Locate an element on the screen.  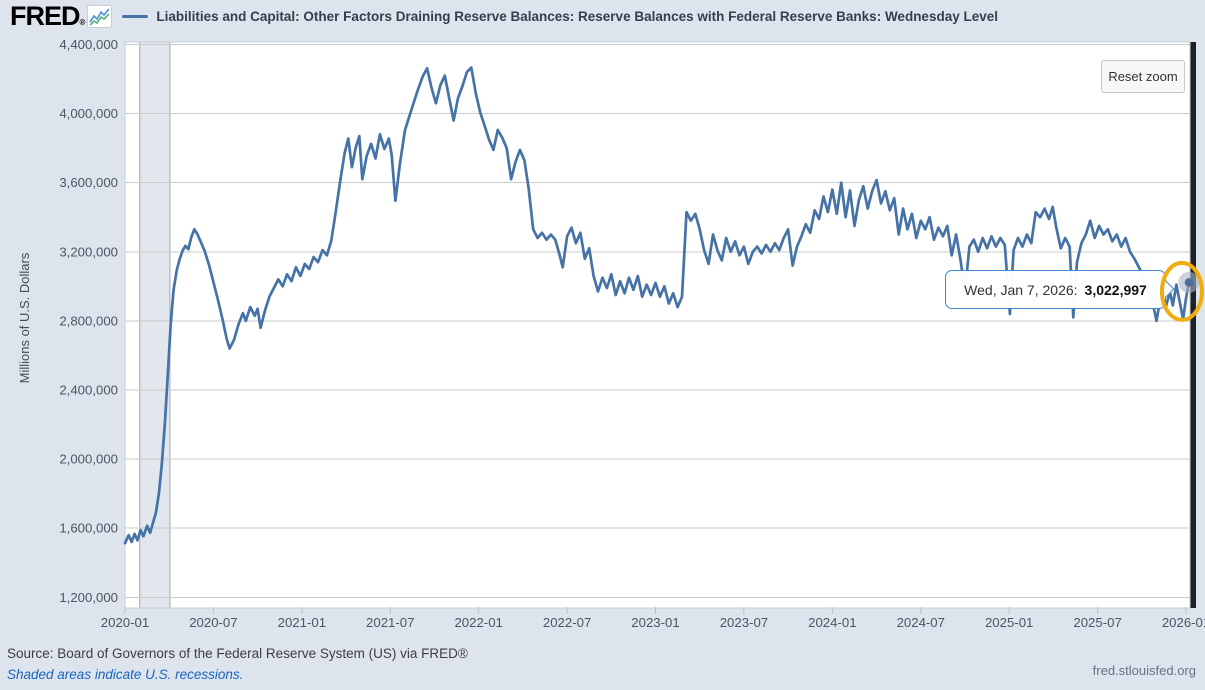
fred-watermark-link: fred.stlouisfed.org is located at coordinates (1144, 670).